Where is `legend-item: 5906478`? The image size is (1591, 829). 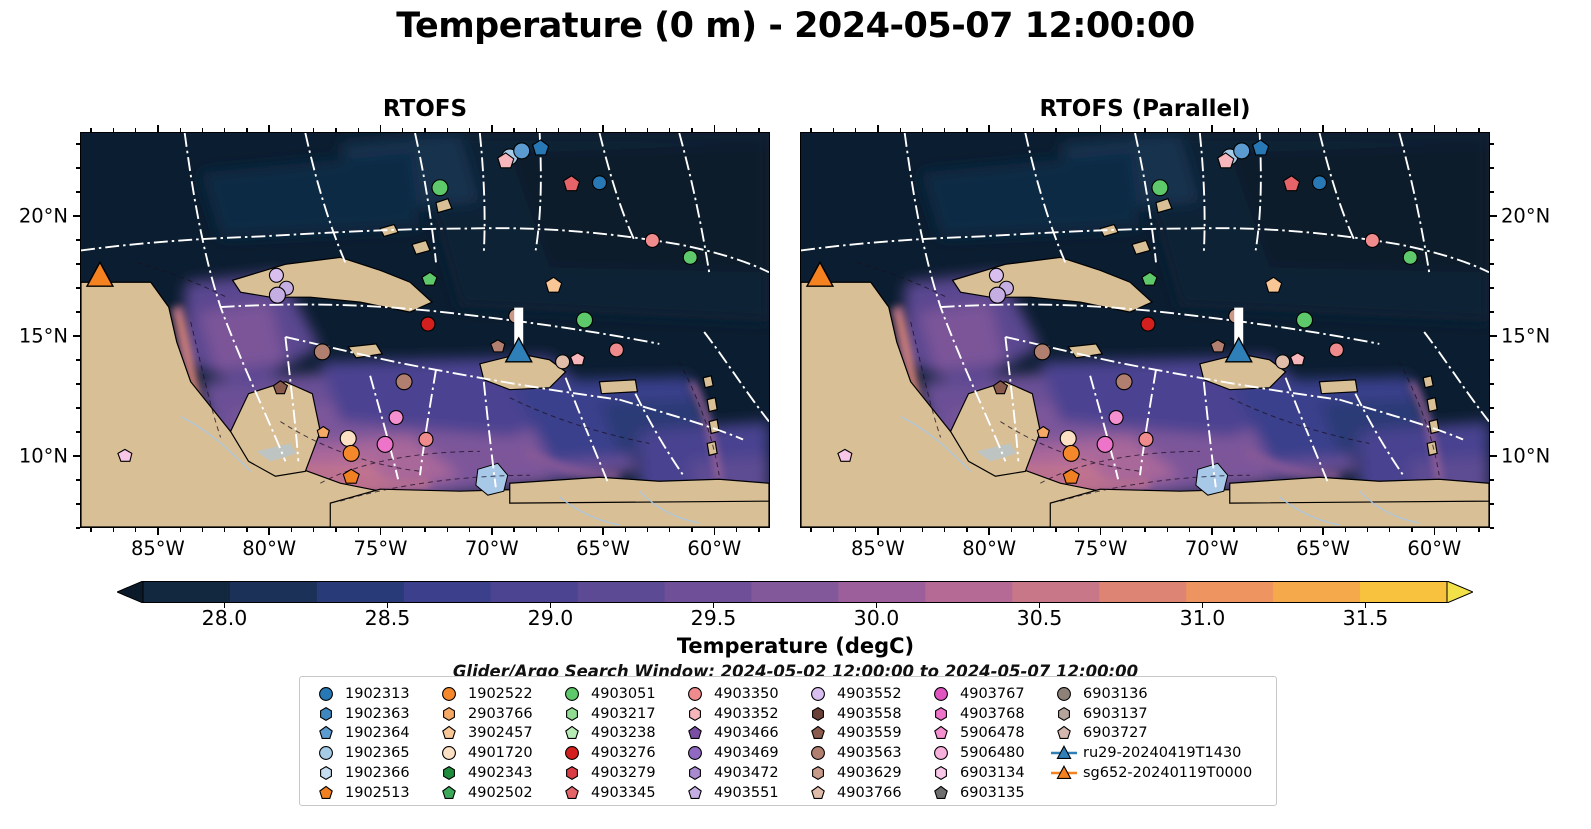 legend-item: 5906478 is located at coordinates (985, 734).